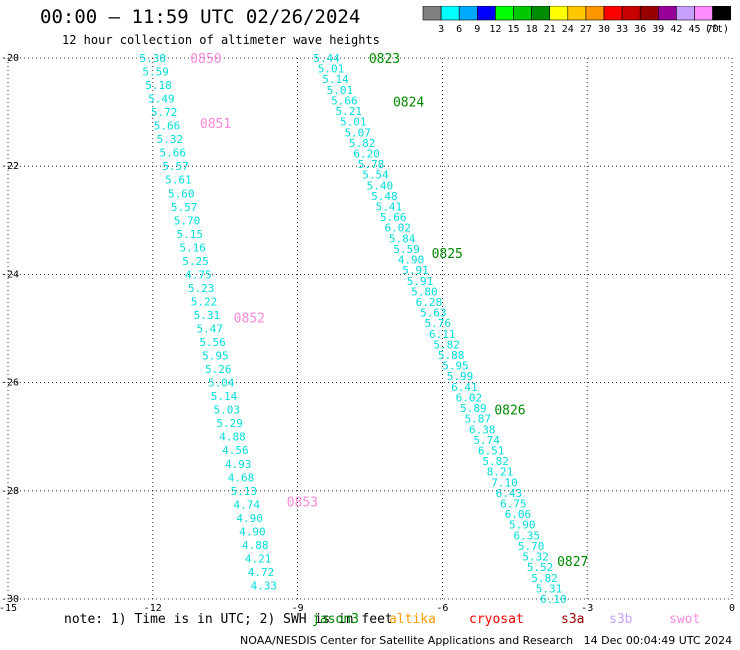 The width and height of the screenshot is (740, 650). Describe the element at coordinates (412, 619) in the screenshot. I see `legend-item-altika: altika` at that location.